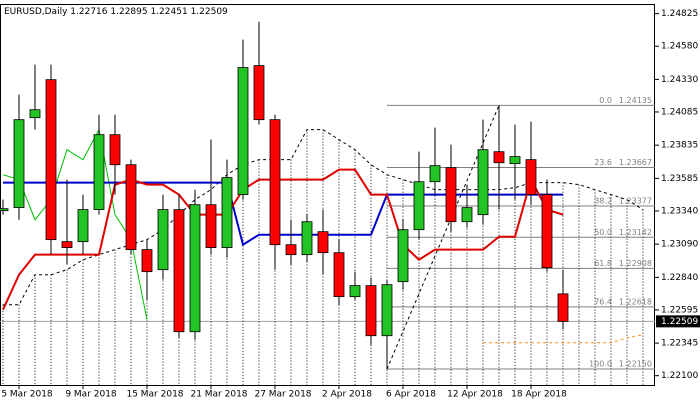 This screenshot has width=700, height=400. What do you see at coordinates (635, 201) in the screenshot?
I see `fib-price: 1.23377` at bounding box center [635, 201].